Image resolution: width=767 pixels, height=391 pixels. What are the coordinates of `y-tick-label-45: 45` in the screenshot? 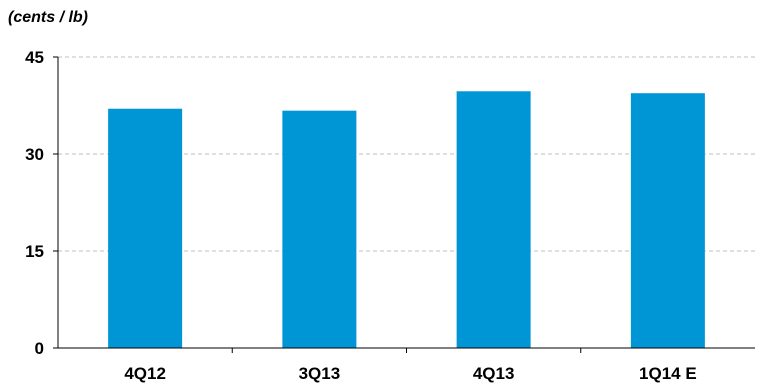 It's located at (34, 57).